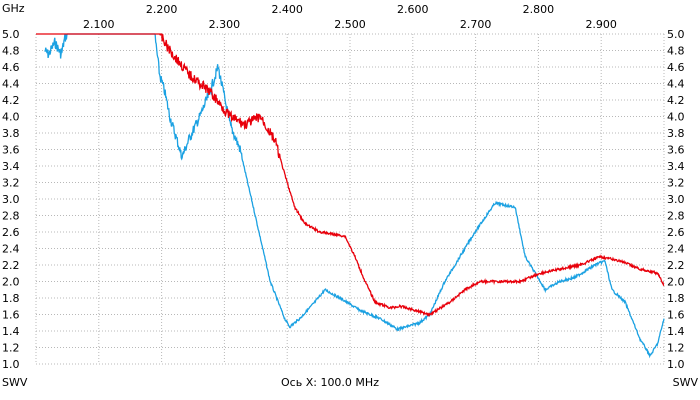 This screenshot has width=700, height=400. Describe the element at coordinates (11, 331) in the screenshot. I see `y-tick-label-left: 1.4` at that location.